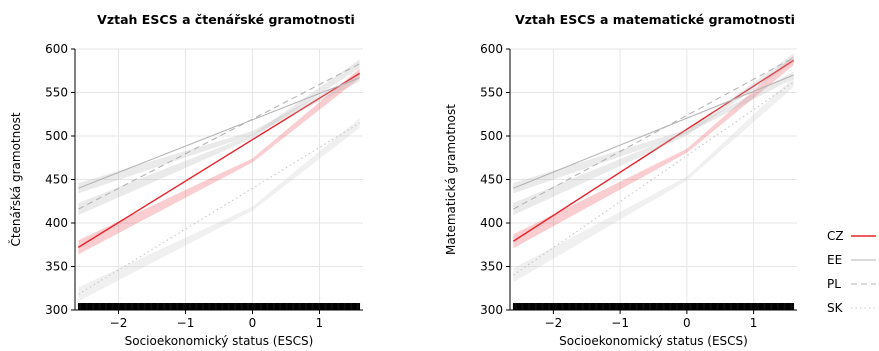 The height and width of the screenshot is (351, 879). Describe the element at coordinates (835, 236) in the screenshot. I see `legend-label: CZ` at that location.